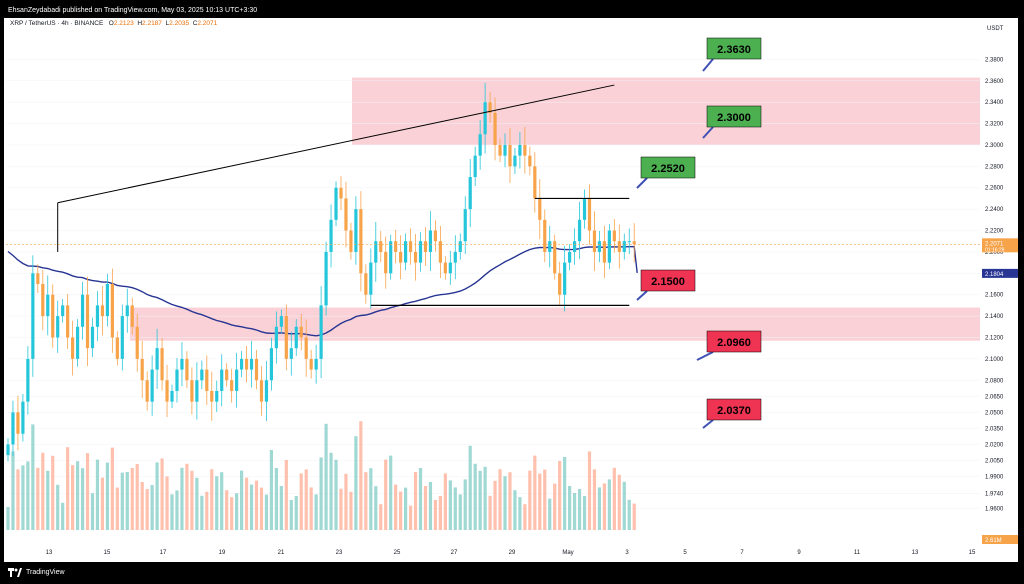 The image size is (1024, 584). What do you see at coordinates (1000, 290) in the screenshot?
I see `price-axis-bg` at bounding box center [1000, 290].